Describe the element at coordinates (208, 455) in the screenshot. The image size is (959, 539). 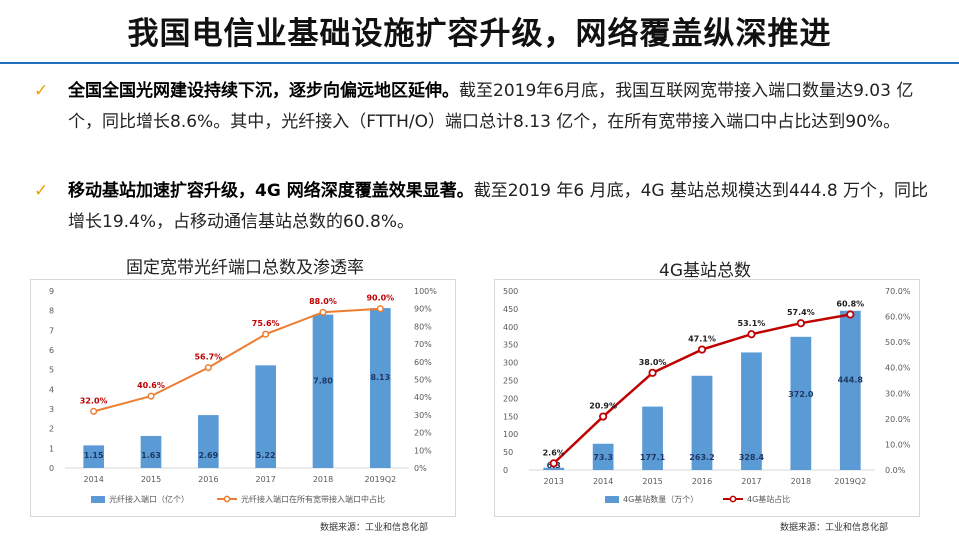
I see `bar-data-label: 2.69` at that location.